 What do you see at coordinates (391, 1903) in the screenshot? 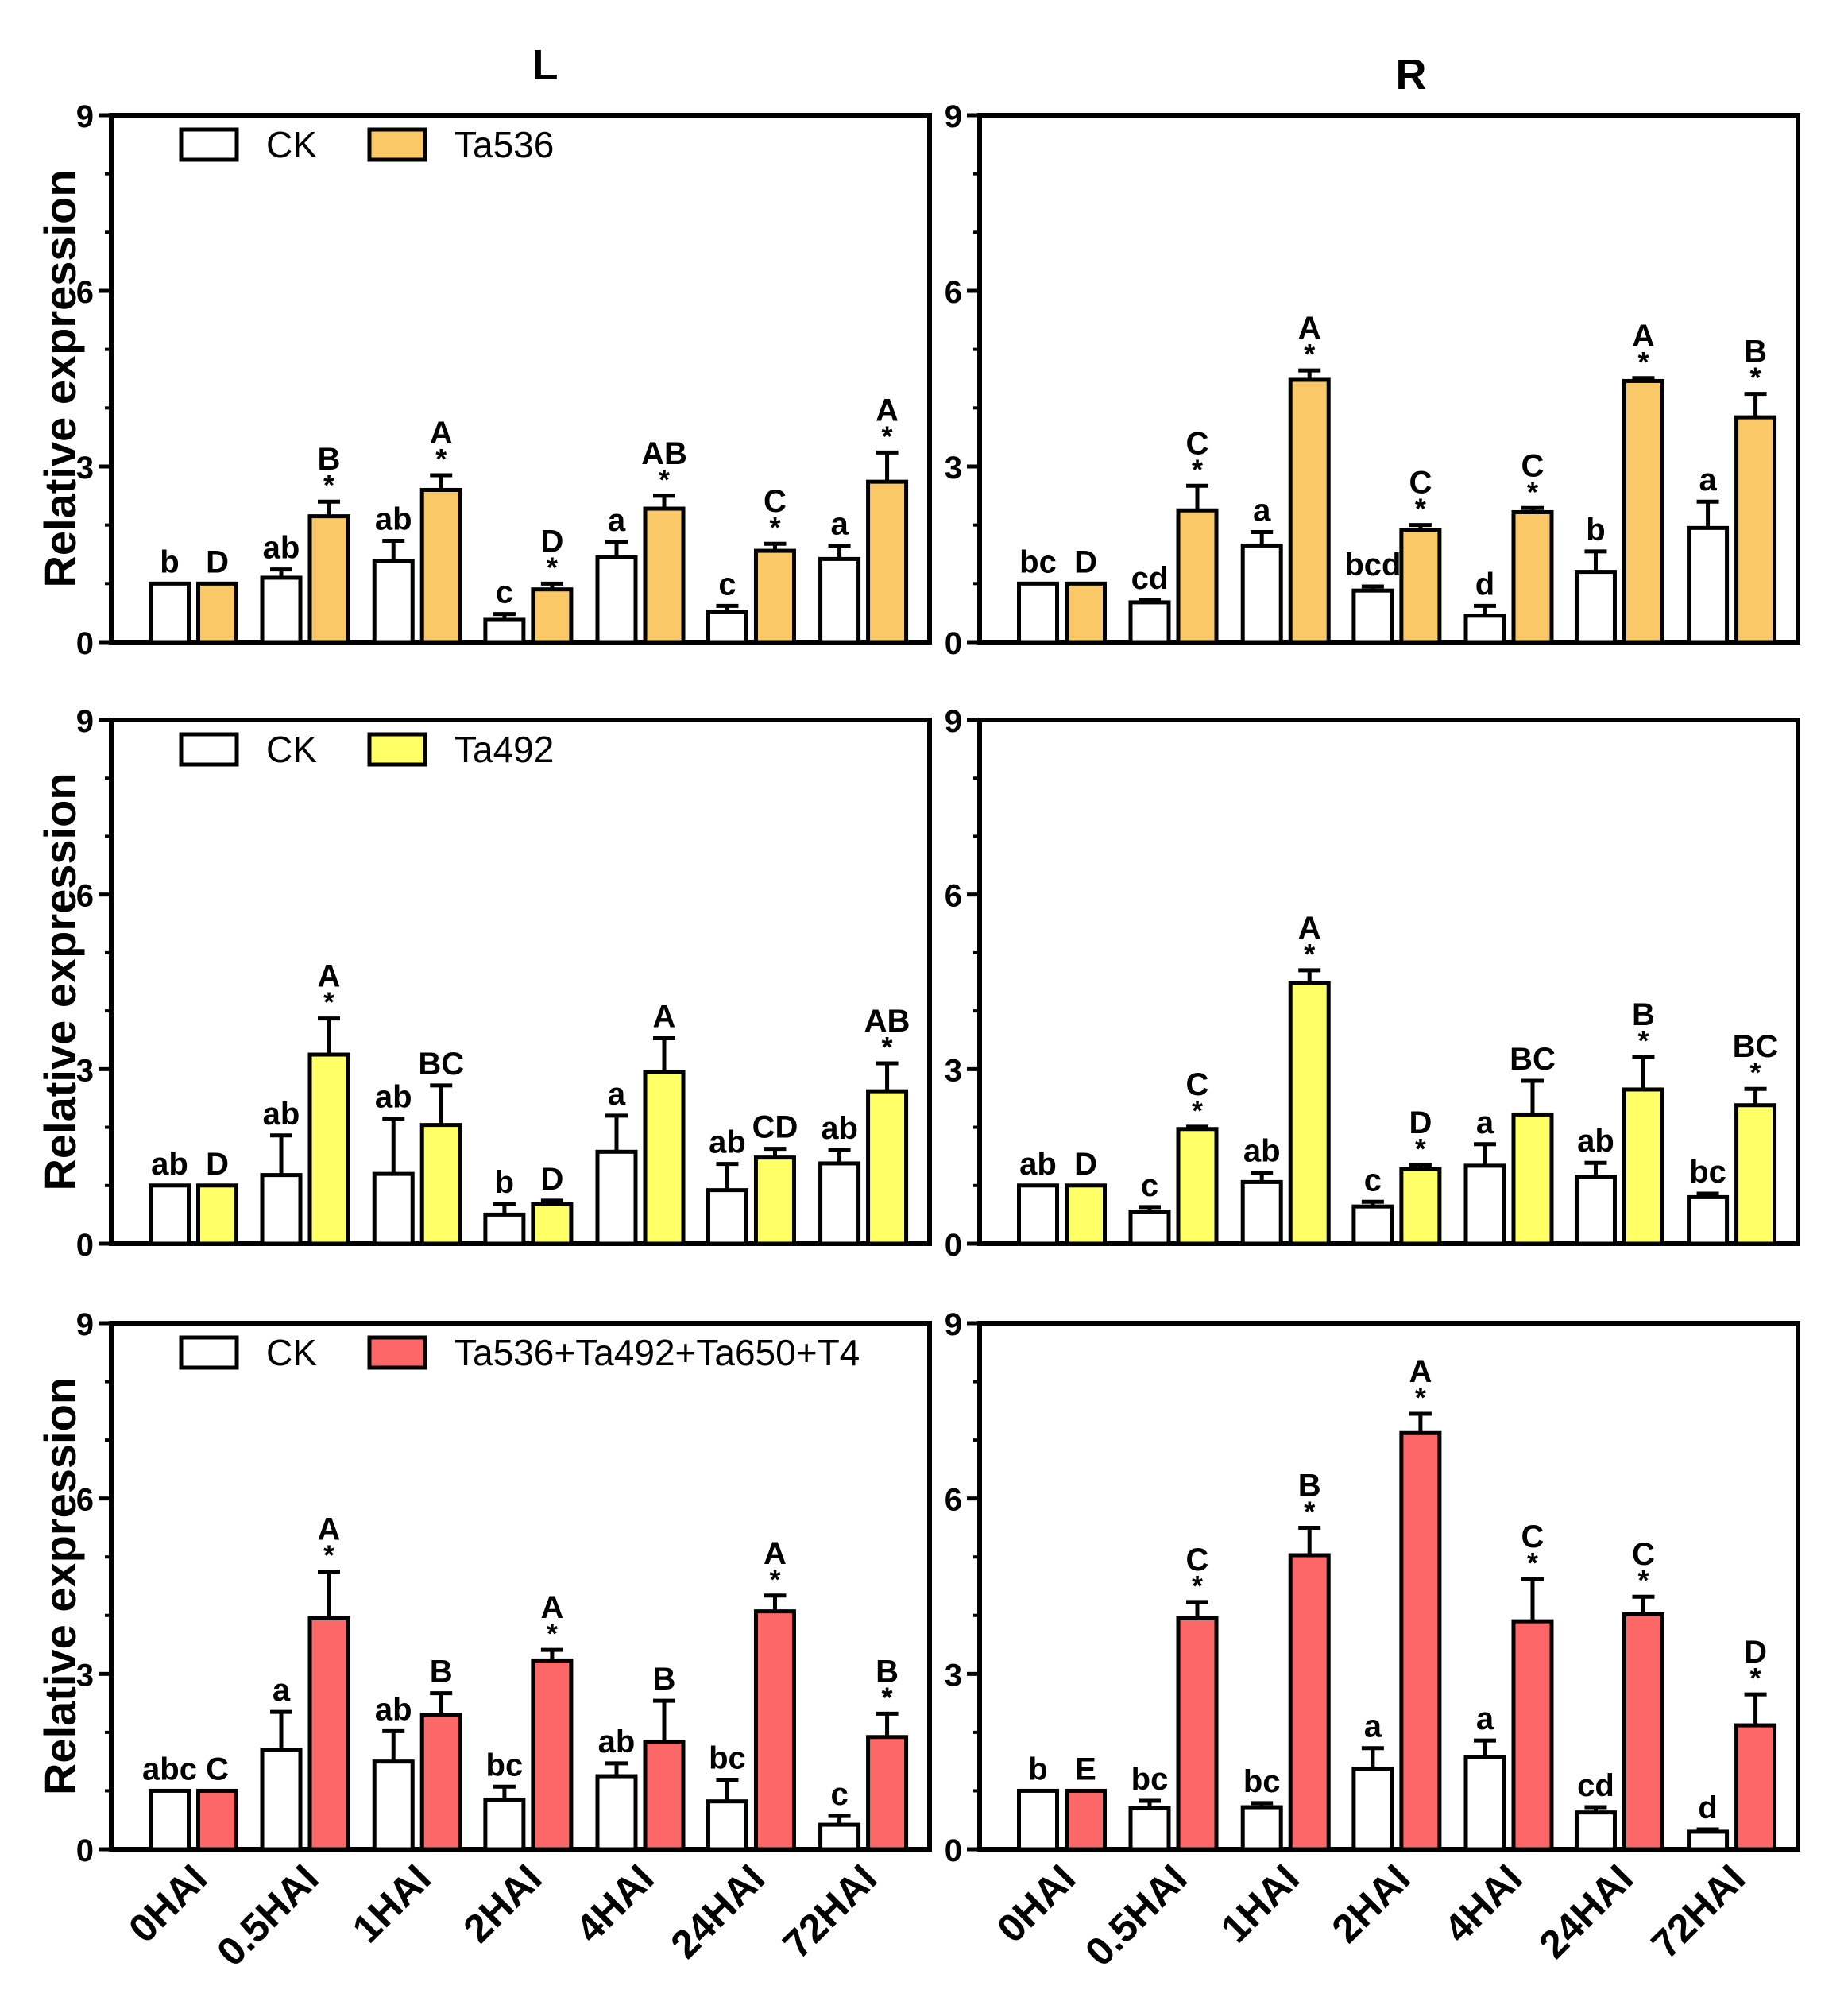
I see `x-tick-label: 1HAI` at bounding box center [391, 1903].